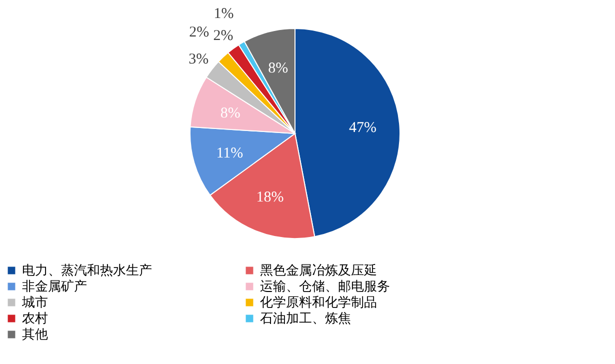 Image resolution: width=615 pixels, height=364 pixels. I want to click on data-label: 47%, so click(362, 128).